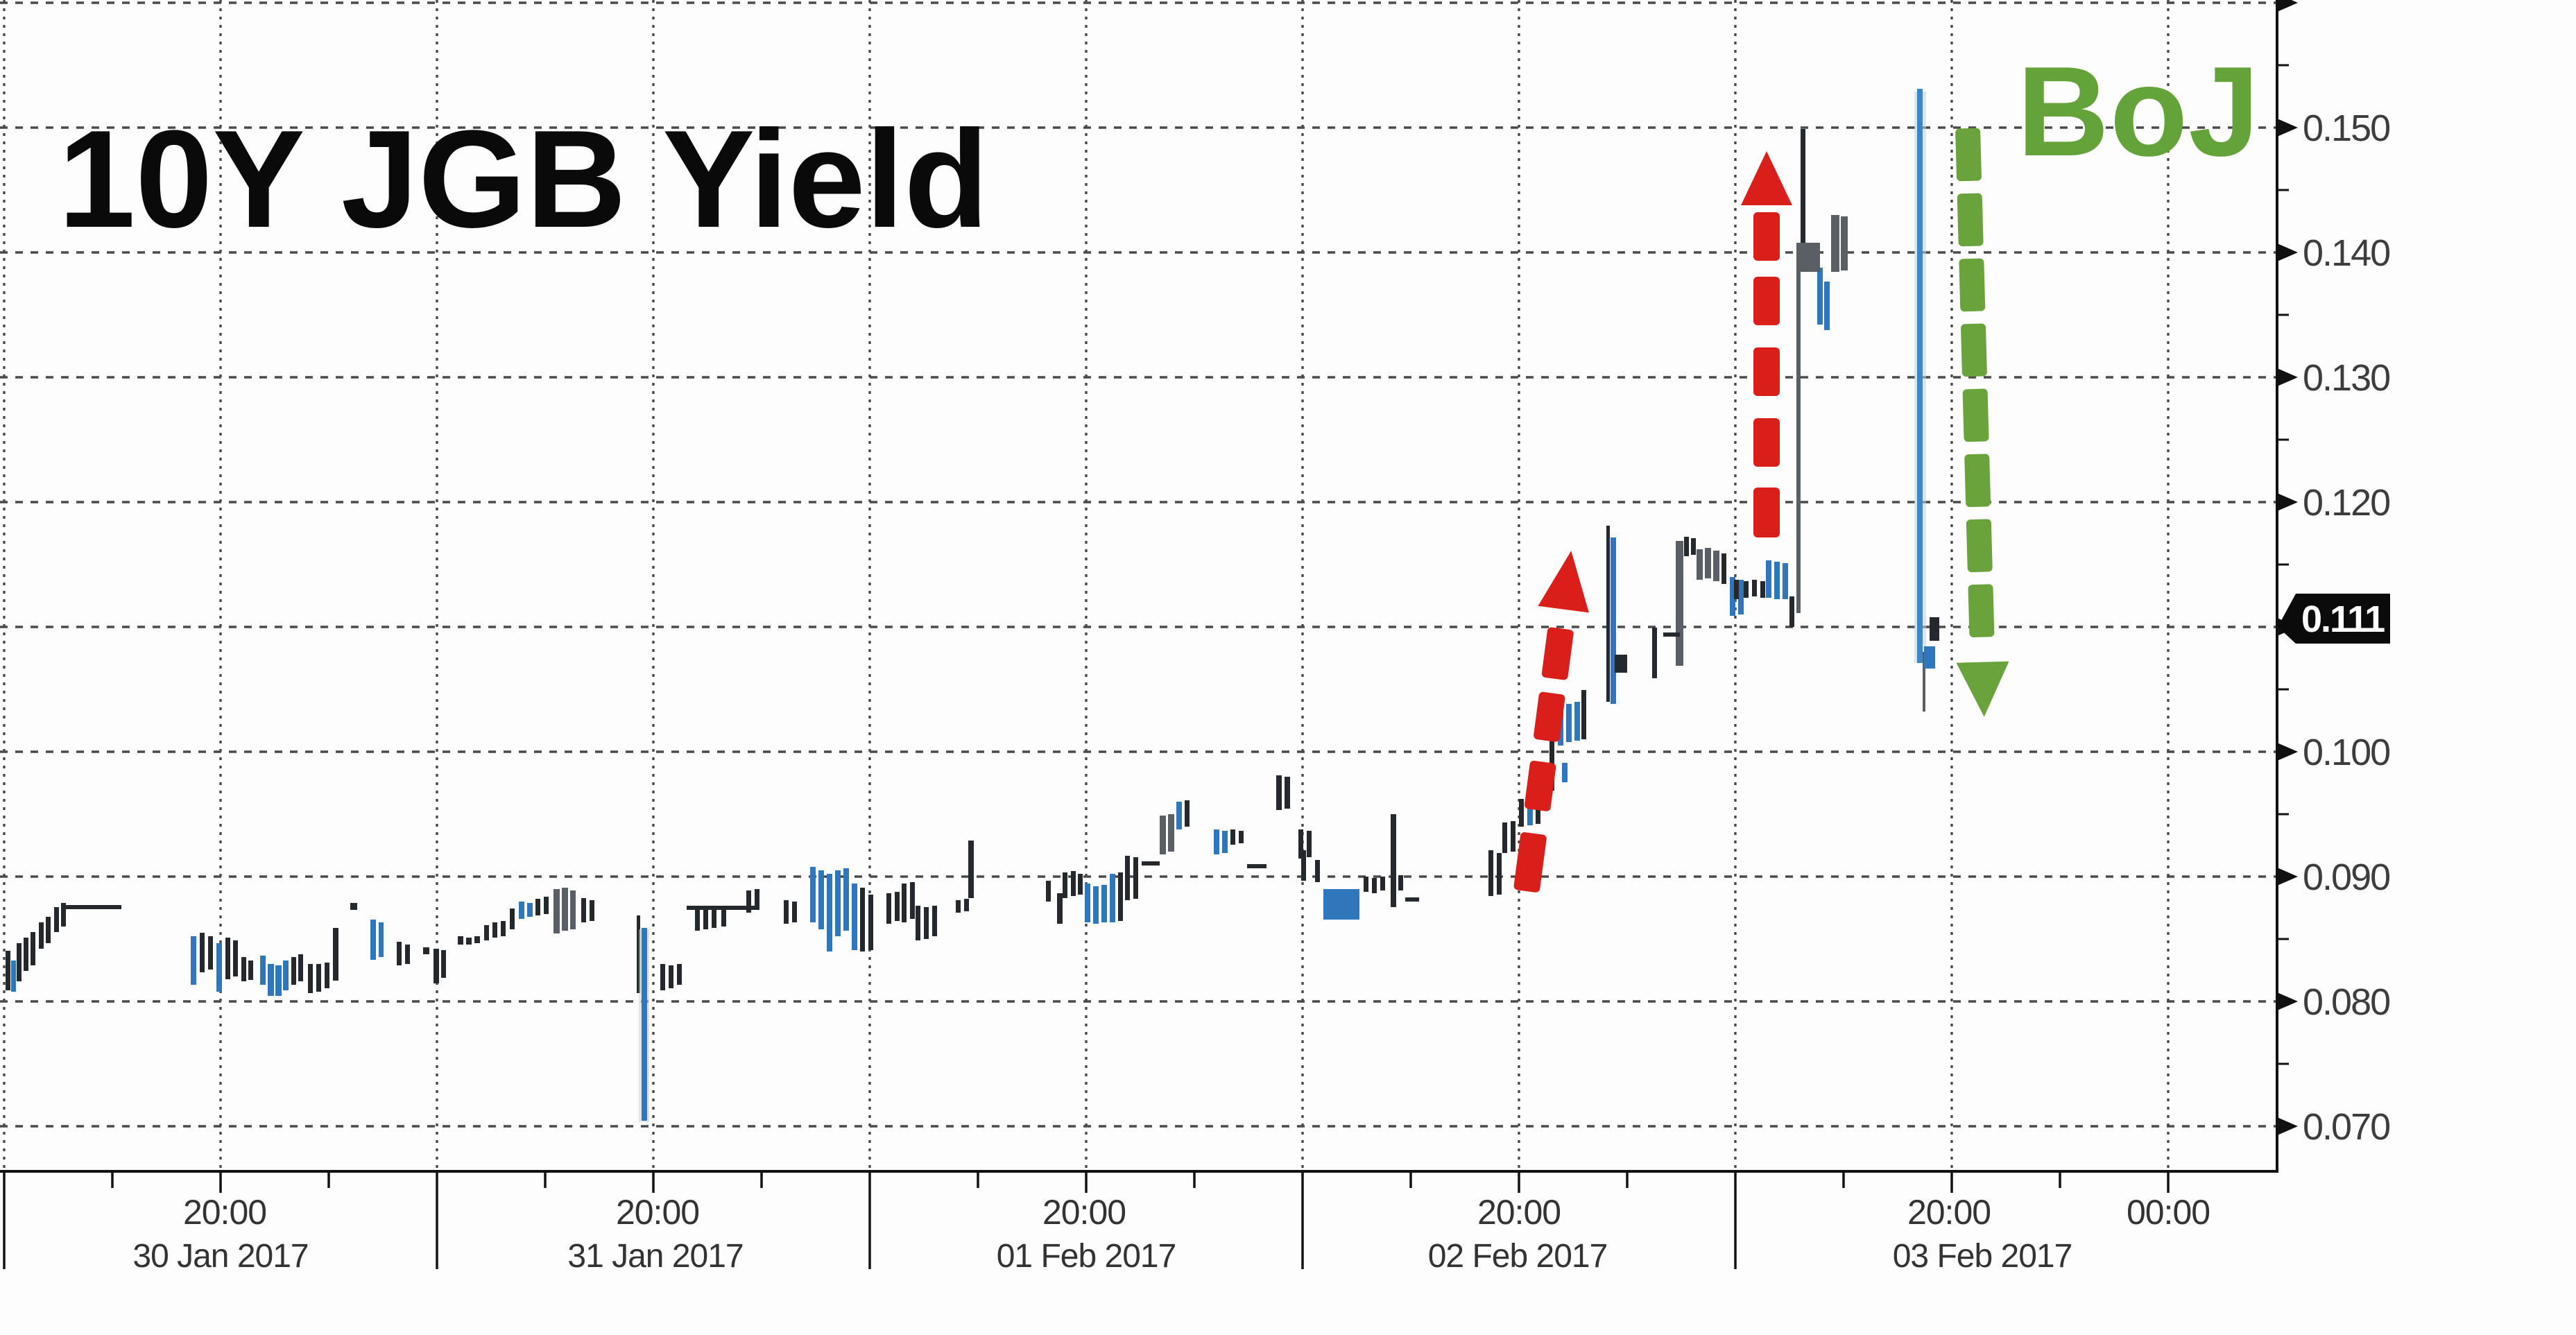  I want to click on svg-text: 01 Feb 2017, so click(1086, 1256).